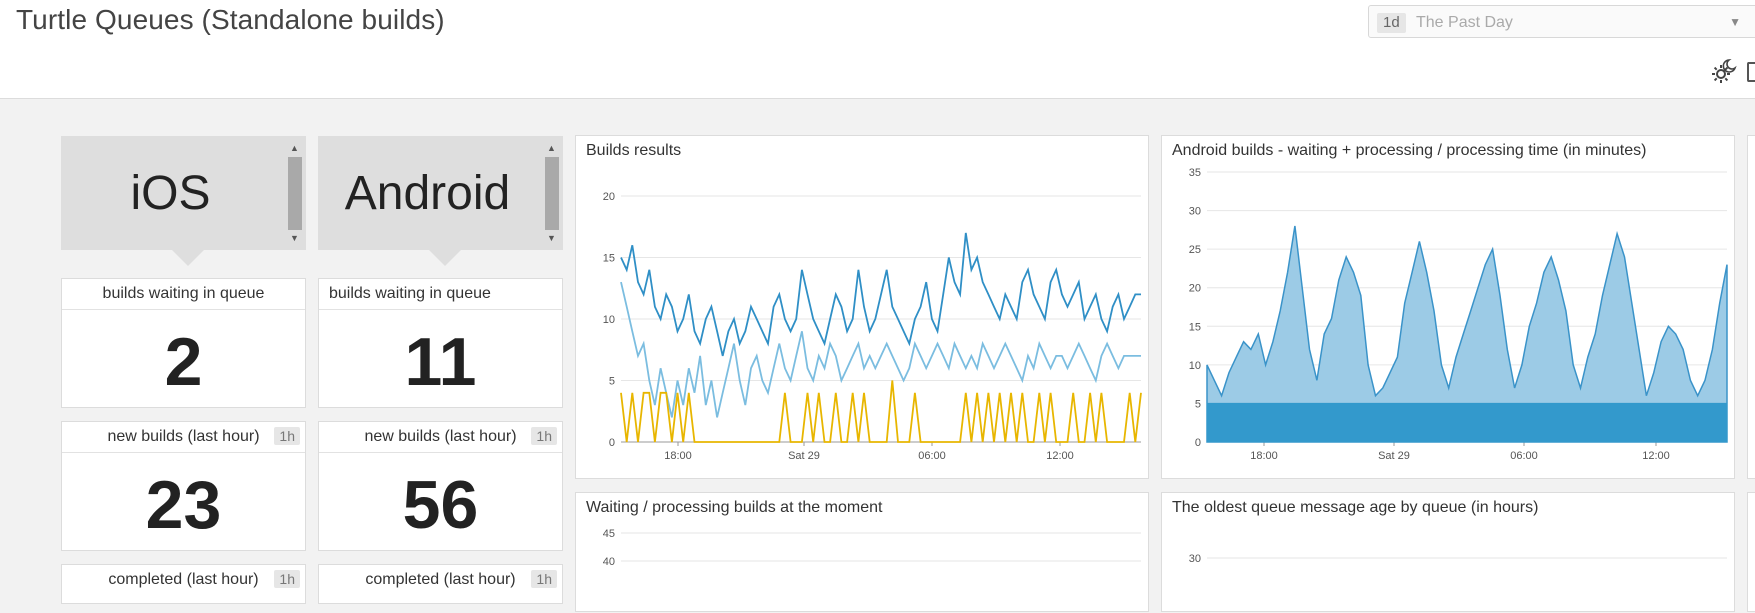  Describe the element at coordinates (609, 562) in the screenshot. I see `y-tick-label: 40` at that location.